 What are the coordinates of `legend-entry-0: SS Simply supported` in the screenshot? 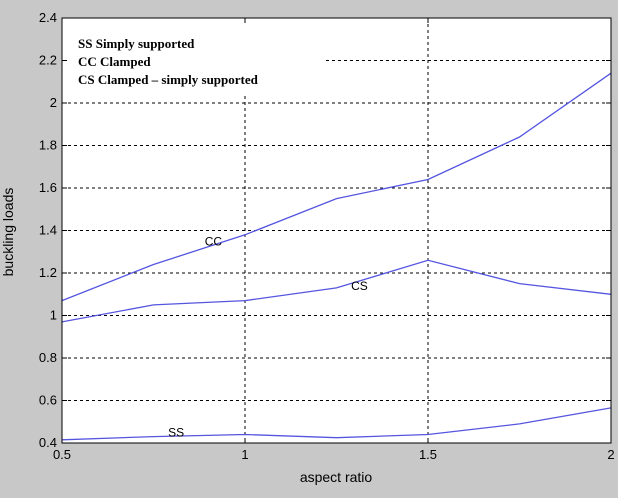 It's located at (136, 43).